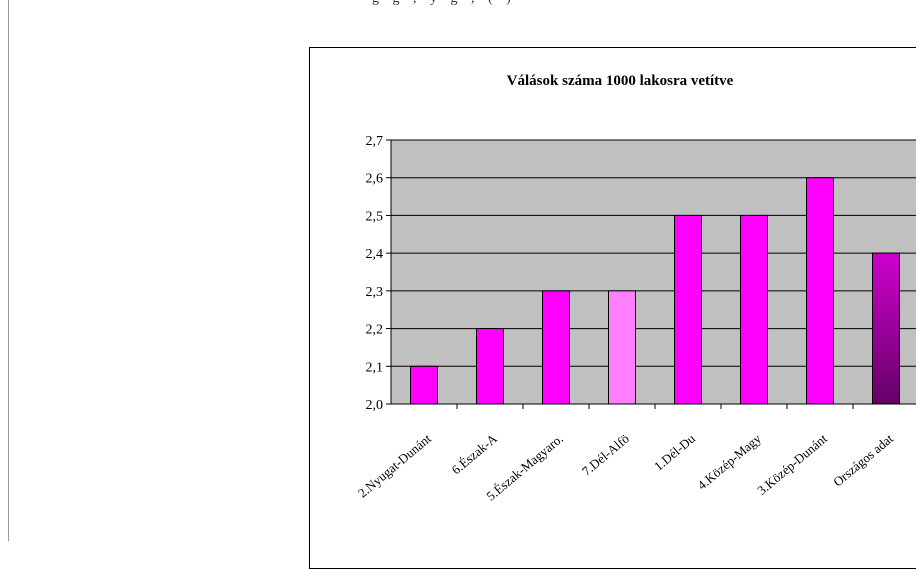 Image resolution: width=916 pixels, height=569 pixels. I want to click on x-tick-label: Országos adat, so click(863, 460).